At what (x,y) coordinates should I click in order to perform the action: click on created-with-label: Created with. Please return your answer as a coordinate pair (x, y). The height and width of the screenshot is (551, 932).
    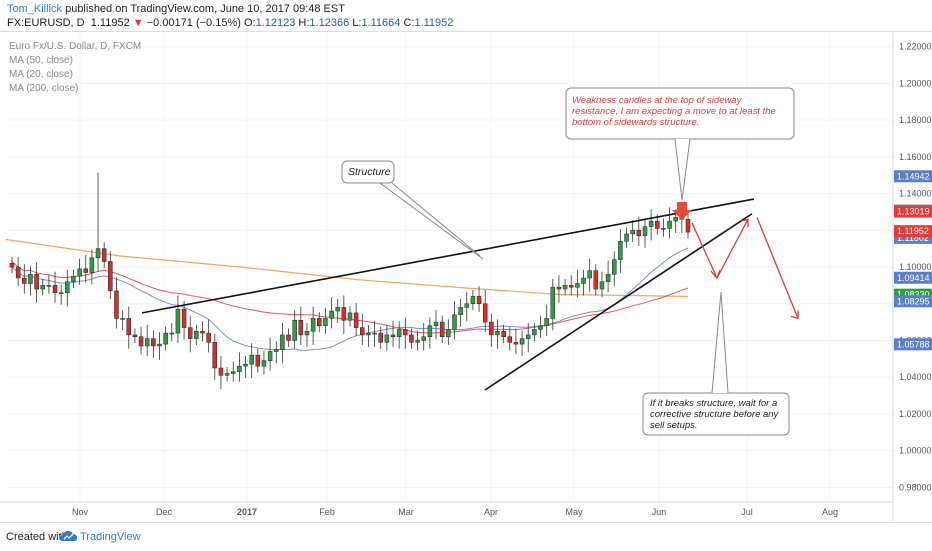
    Looking at the image, I should click on (37, 537).